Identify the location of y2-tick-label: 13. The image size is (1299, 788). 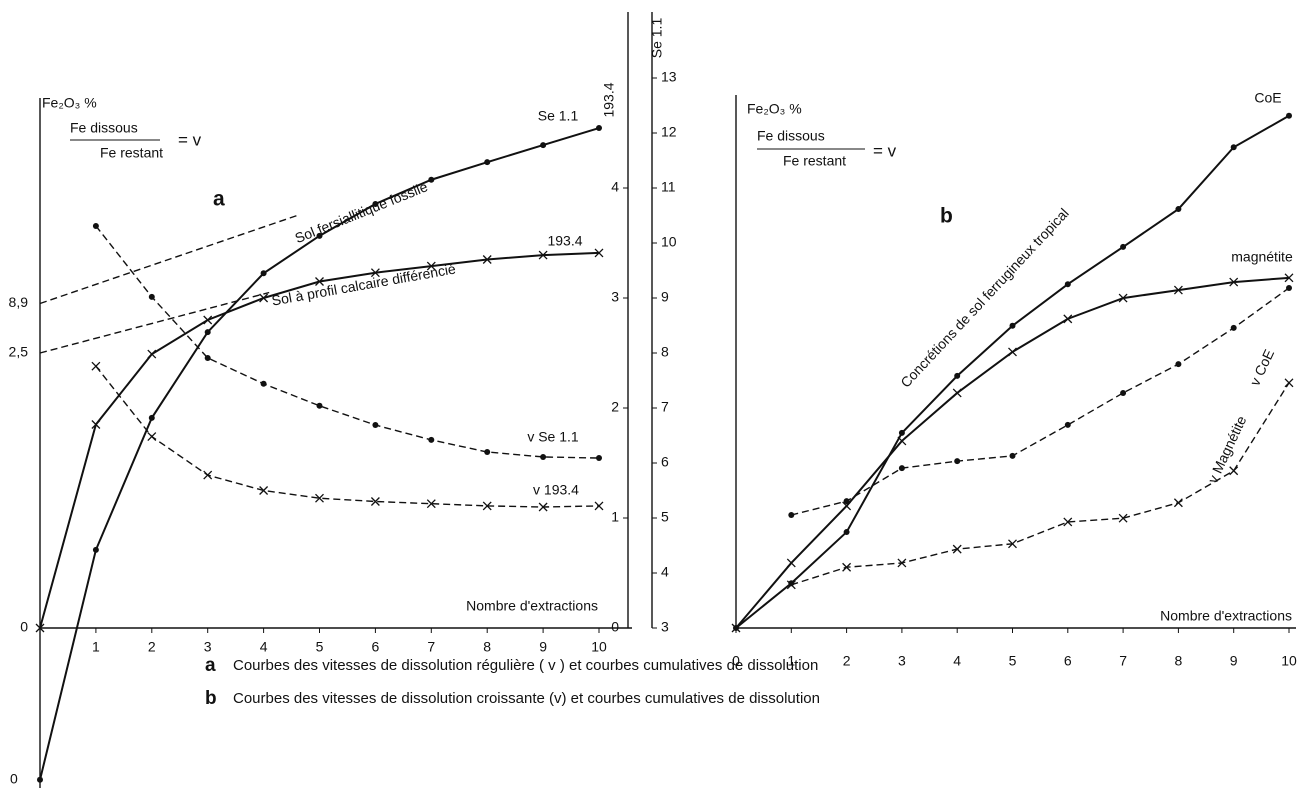
(669, 77).